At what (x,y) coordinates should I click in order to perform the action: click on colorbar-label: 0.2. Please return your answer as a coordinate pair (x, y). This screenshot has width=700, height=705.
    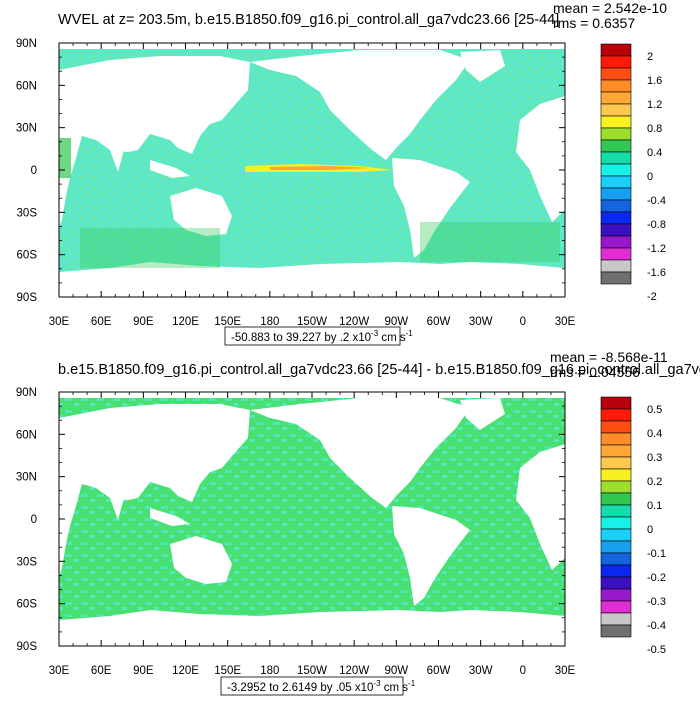
    Looking at the image, I should click on (654, 482).